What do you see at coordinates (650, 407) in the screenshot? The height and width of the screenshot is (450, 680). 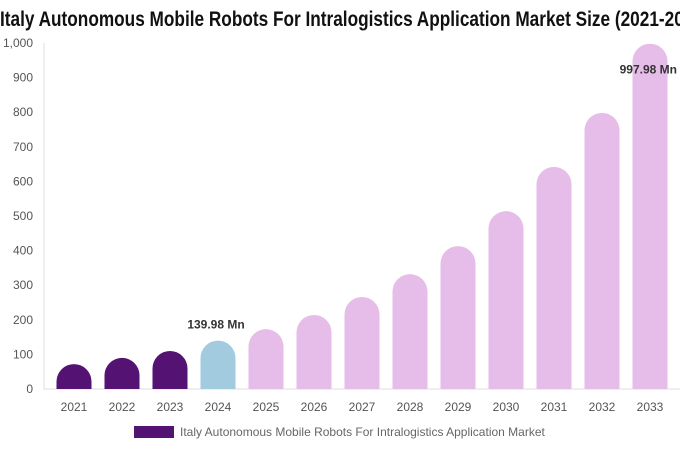 I see `x-tick-label: 2033` at bounding box center [650, 407].